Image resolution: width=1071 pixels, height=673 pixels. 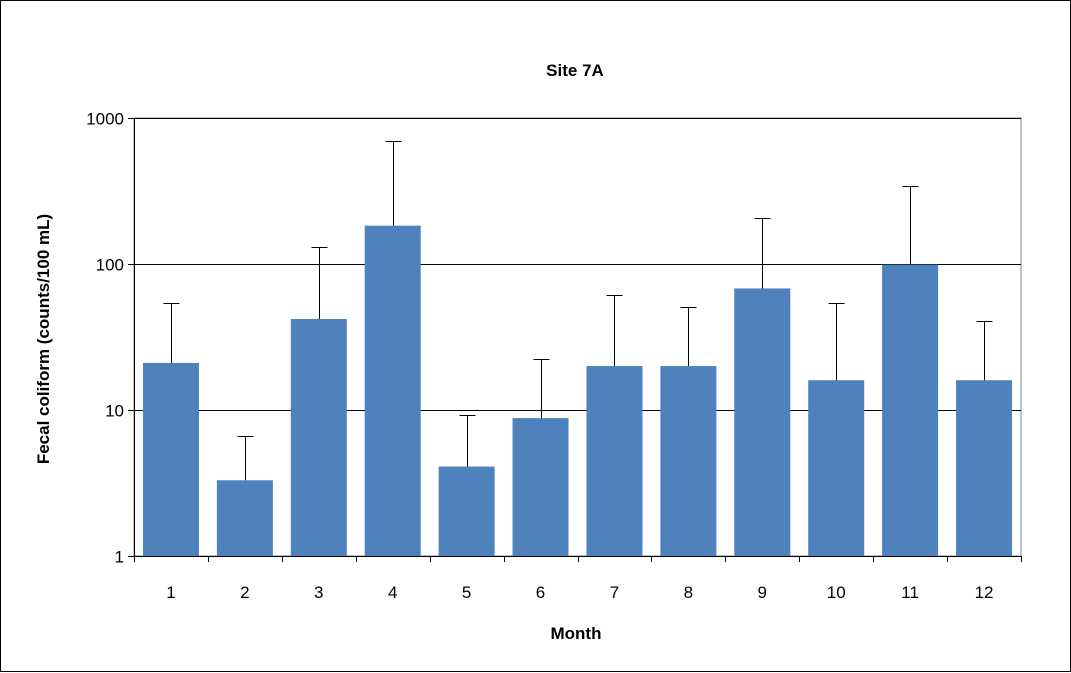 What do you see at coordinates (170, 592) in the screenshot?
I see `x-tick-label: 1` at bounding box center [170, 592].